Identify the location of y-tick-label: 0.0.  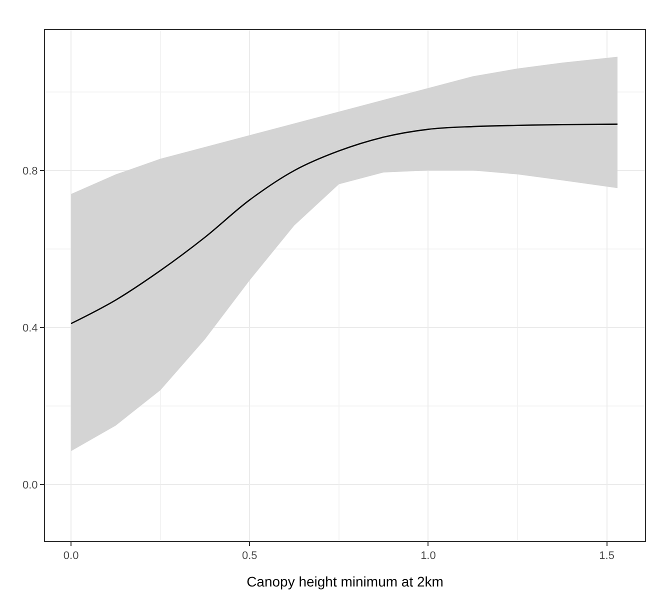
(30, 485).